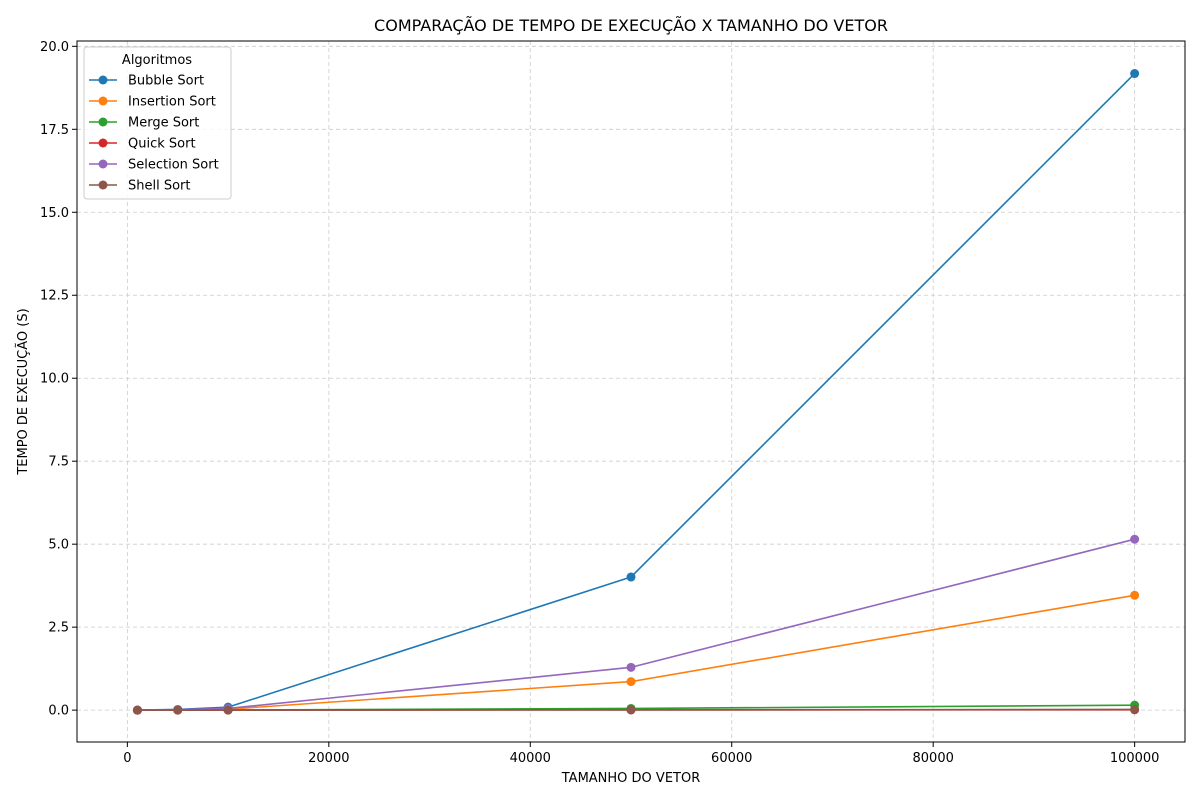  What do you see at coordinates (1135, 758) in the screenshot?
I see `x-tick-label: 100000` at bounding box center [1135, 758].